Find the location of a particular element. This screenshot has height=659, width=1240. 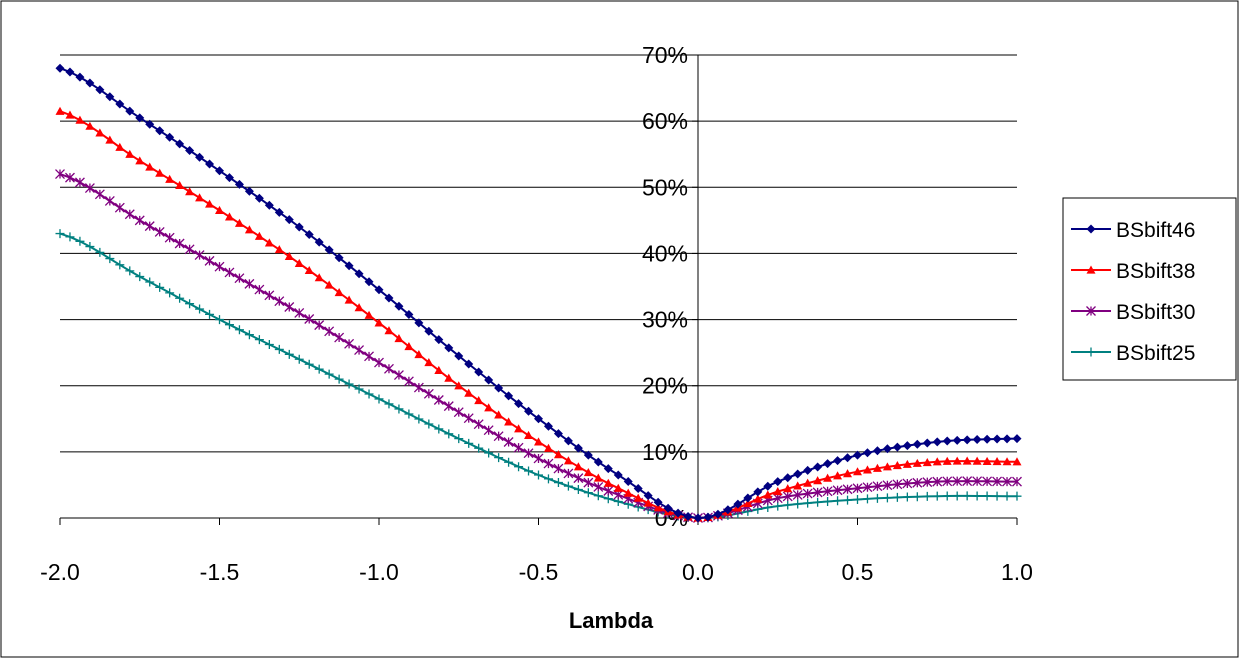

x-axis: -2.0 -1.5 -1.0 -0.5 0.0 0.5 1.0 is located at coordinates (536, 551).